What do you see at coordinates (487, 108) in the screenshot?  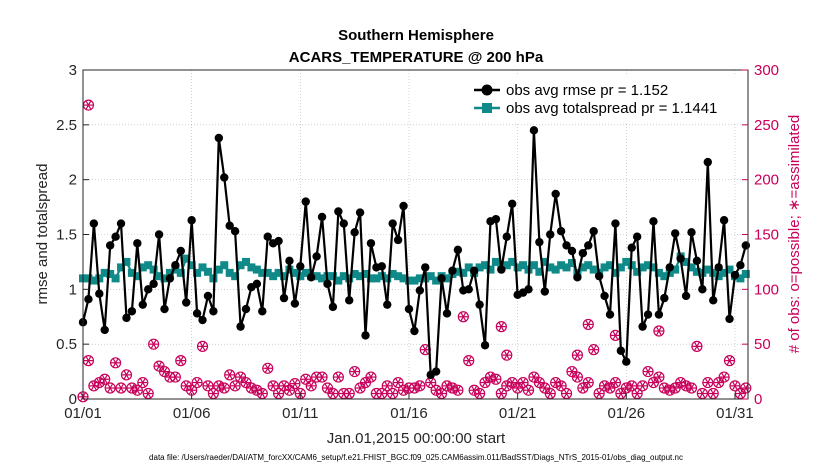 I see `legend-spread-marker` at bounding box center [487, 108].